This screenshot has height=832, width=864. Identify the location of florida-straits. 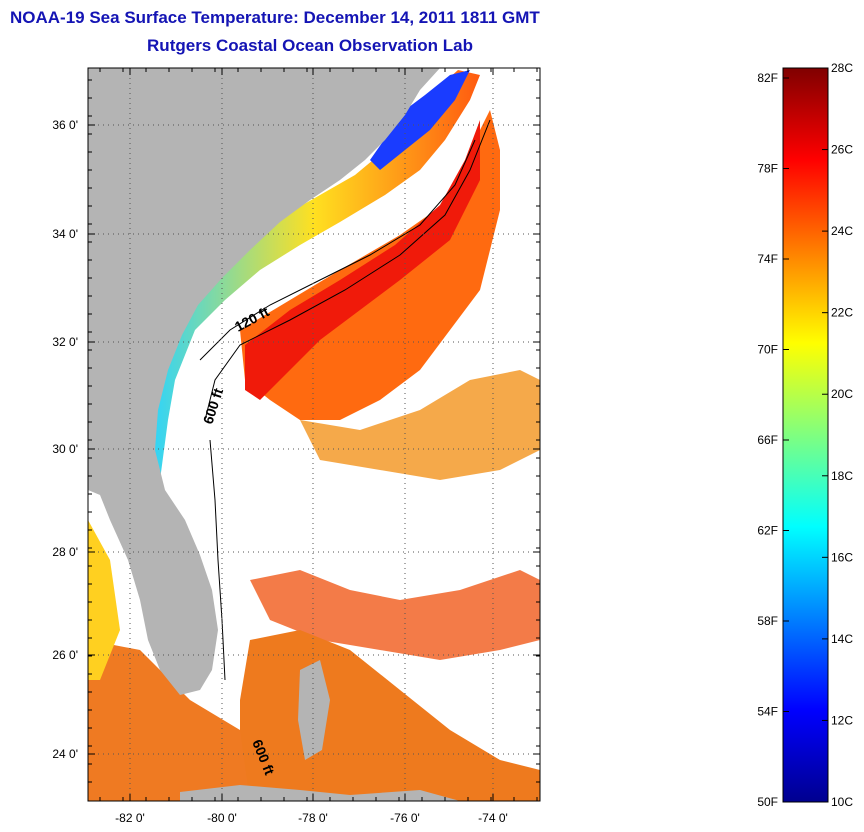
(169, 720).